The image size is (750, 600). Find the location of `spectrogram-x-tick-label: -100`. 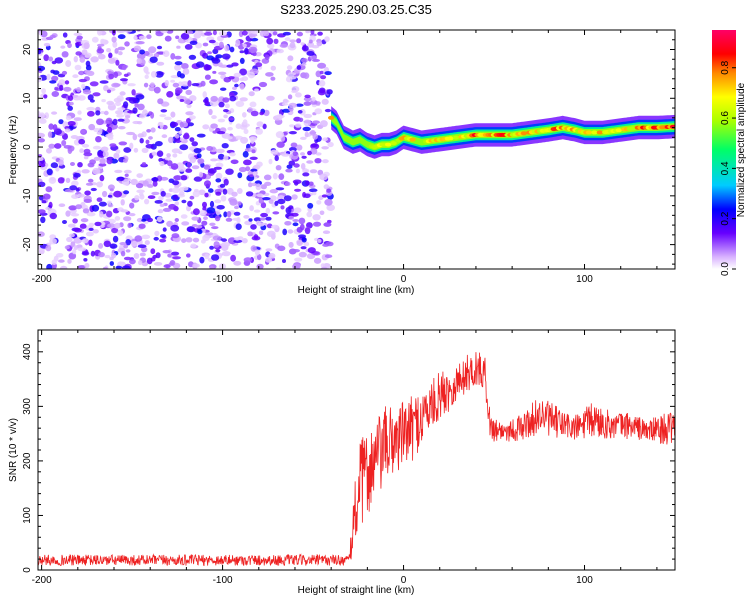

spectrogram-x-tick-label: -100 is located at coordinates (223, 279).